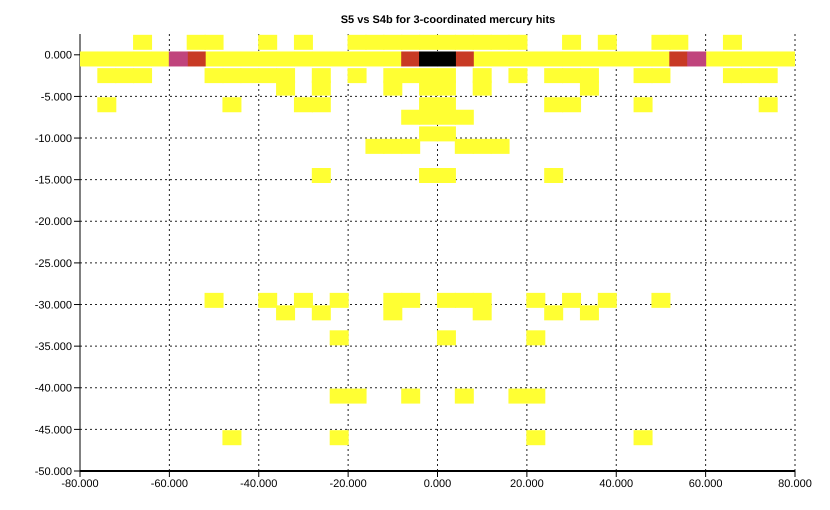 The width and height of the screenshot is (830, 510). Describe the element at coordinates (169, 484) in the screenshot. I see `x-tick-label: -60.000` at that location.